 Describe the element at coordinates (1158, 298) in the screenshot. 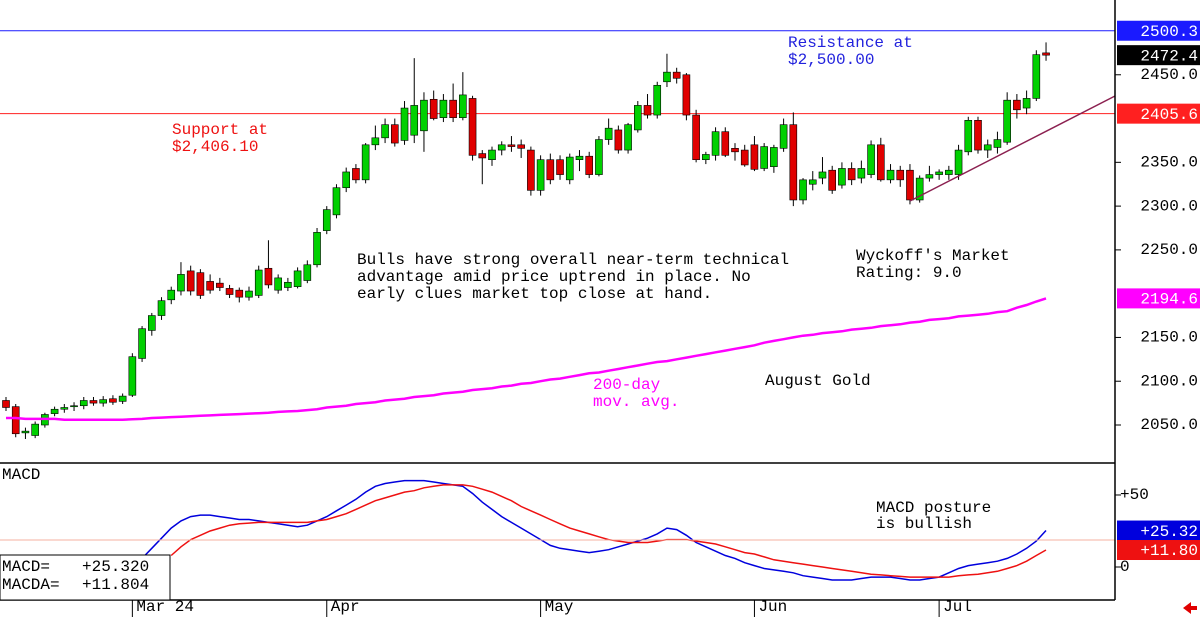

I see `ma-value-box` at that location.